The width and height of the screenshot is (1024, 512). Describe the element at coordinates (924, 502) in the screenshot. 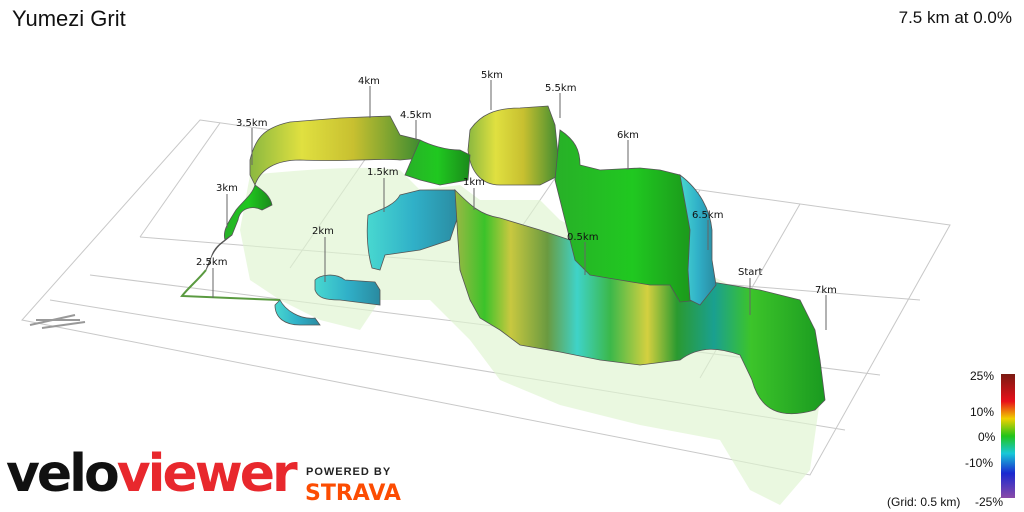

I see `grid-scale-note: (Grid: 0.5 km)` at that location.